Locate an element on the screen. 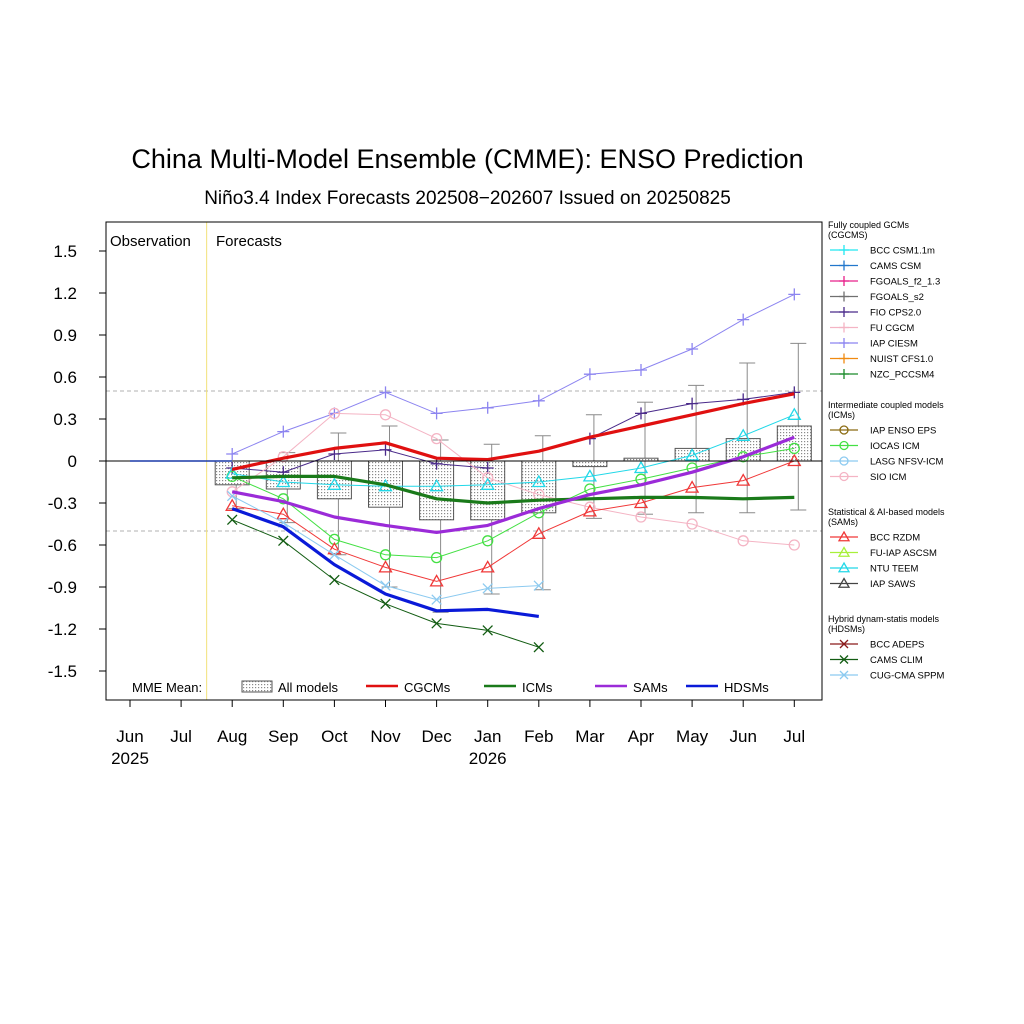 The image size is (1024, 1024). y-tick-label: 1.2 is located at coordinates (65, 293).